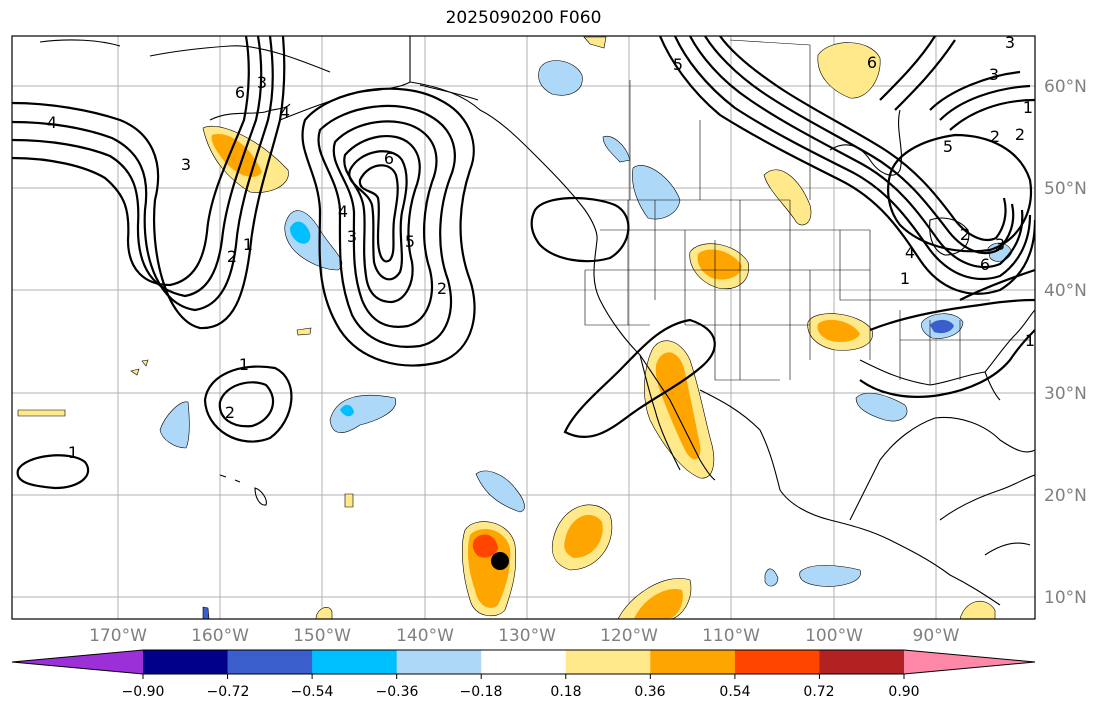 The height and width of the screenshot is (712, 1105). Describe the element at coordinates (500, 561) in the screenshot. I see `storm-center-marker` at that location.